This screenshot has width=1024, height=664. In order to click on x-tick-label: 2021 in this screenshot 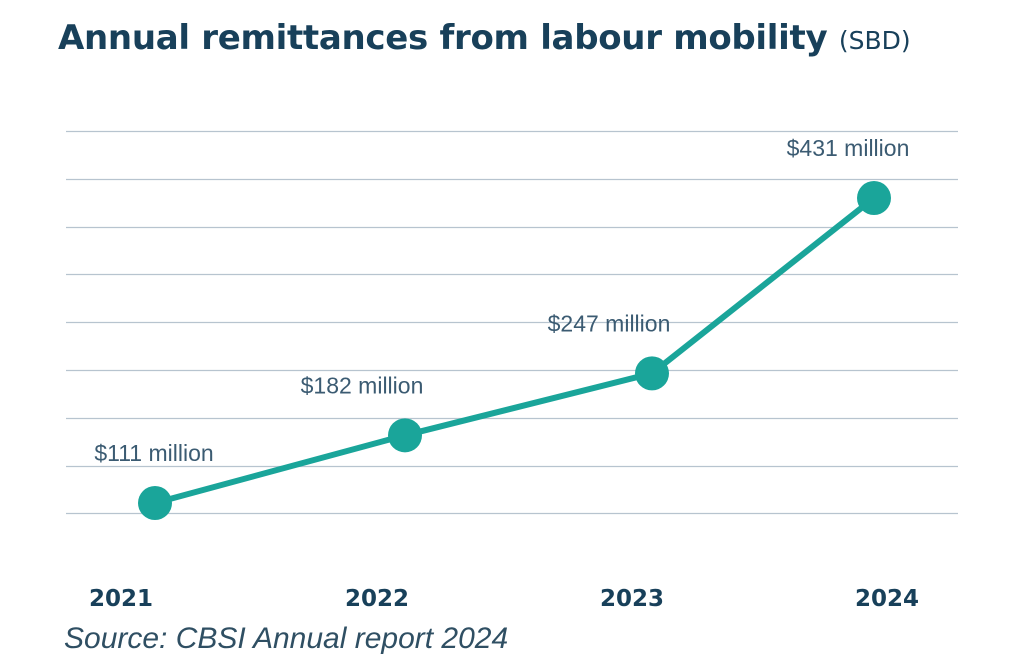, I will do `click(121, 599)`.